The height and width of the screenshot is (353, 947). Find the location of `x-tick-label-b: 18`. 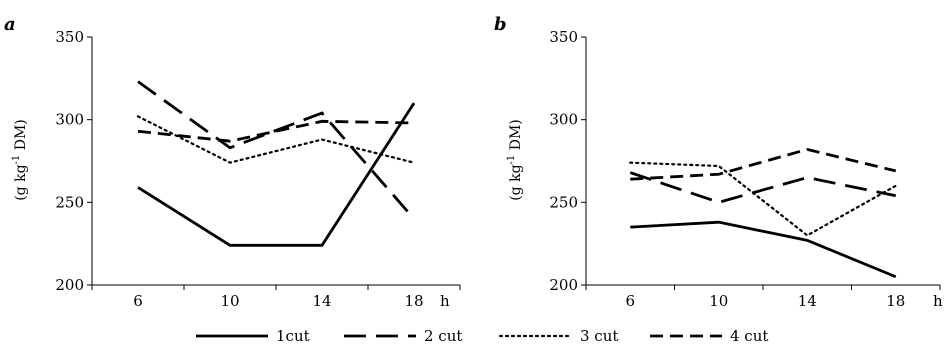

x-tick-label-b: 18 is located at coordinates (895, 301).